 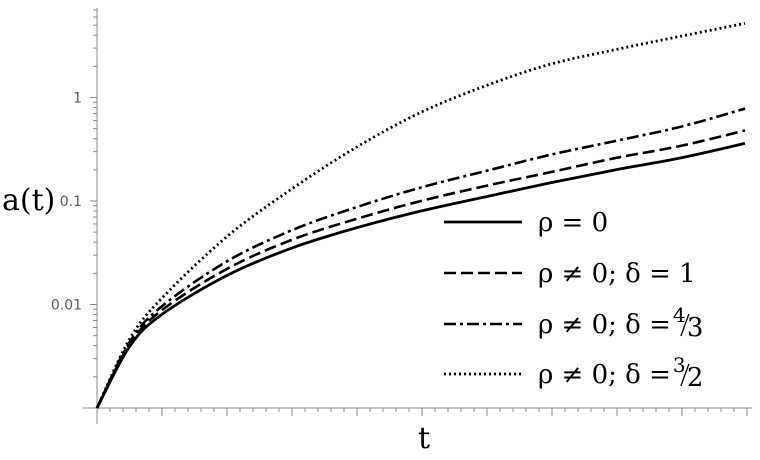 I want to click on legend-fraction-denominator: 2, so click(x=695, y=378).